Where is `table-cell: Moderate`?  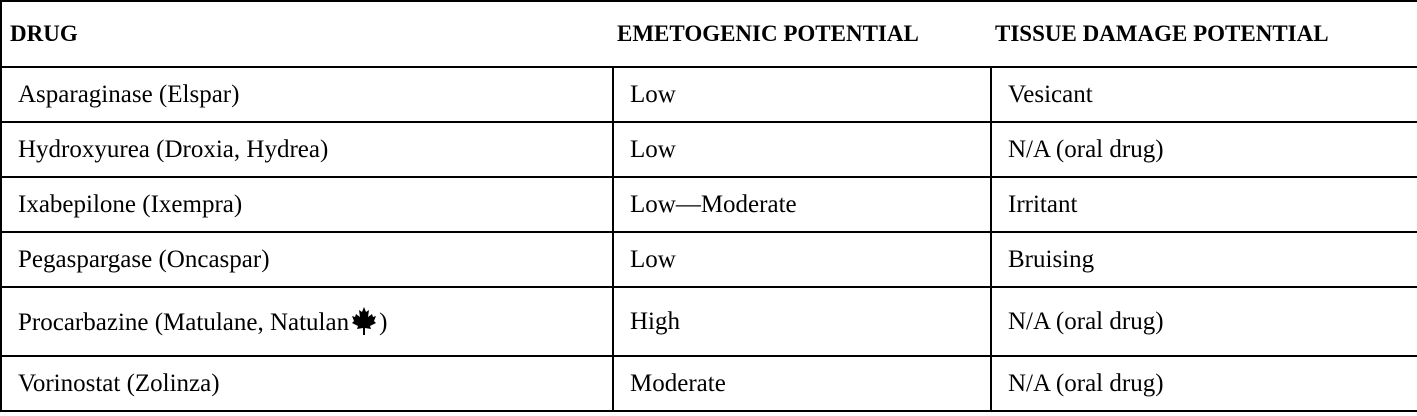
table-cell: Moderate is located at coordinates (802, 383).